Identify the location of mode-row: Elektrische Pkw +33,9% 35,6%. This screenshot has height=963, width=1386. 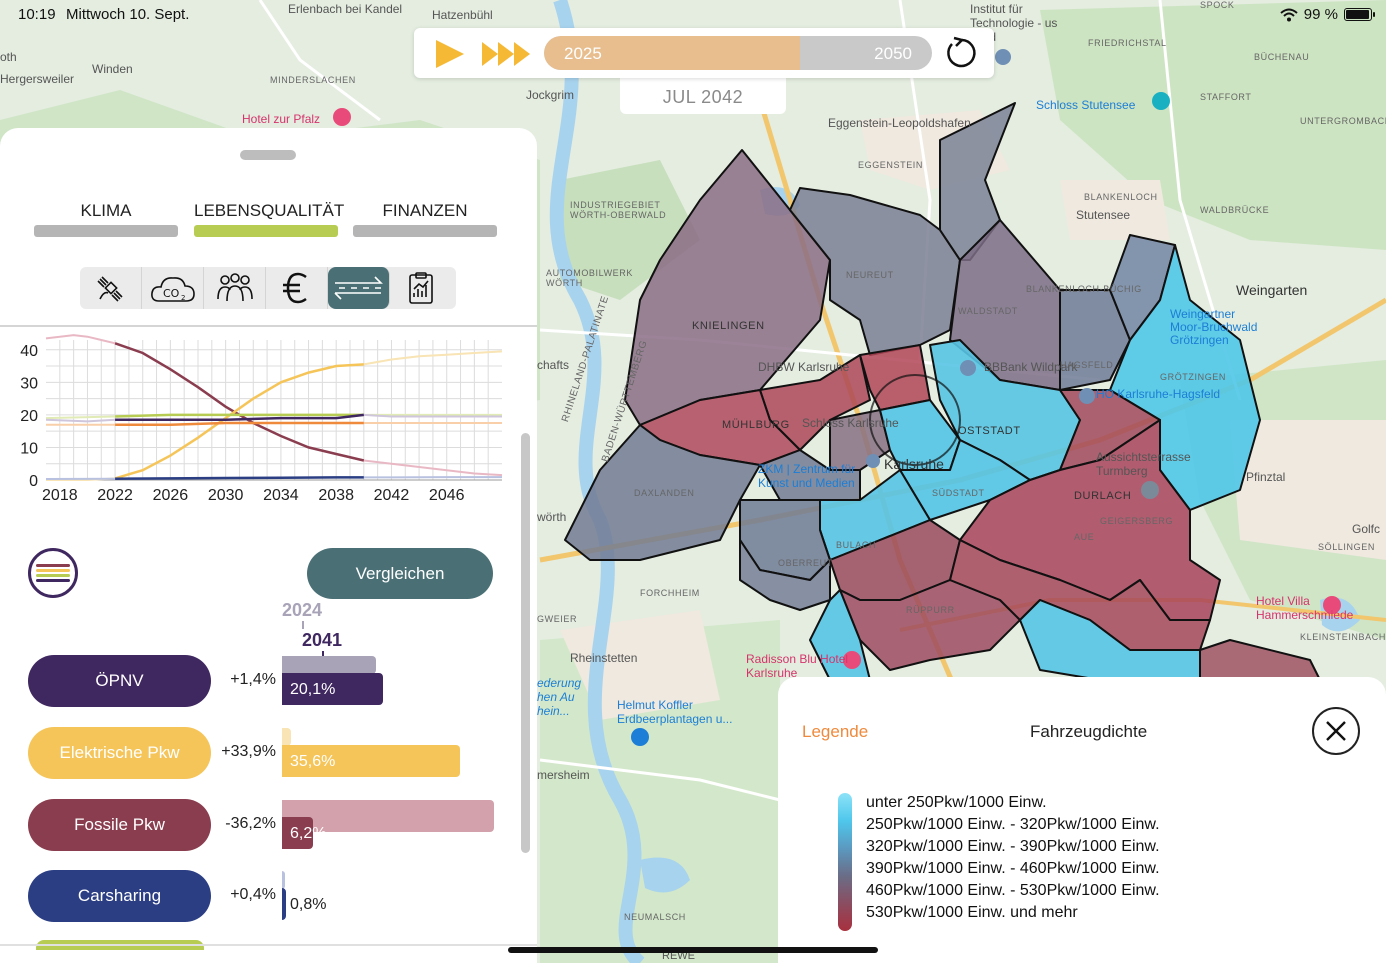
(268, 753).